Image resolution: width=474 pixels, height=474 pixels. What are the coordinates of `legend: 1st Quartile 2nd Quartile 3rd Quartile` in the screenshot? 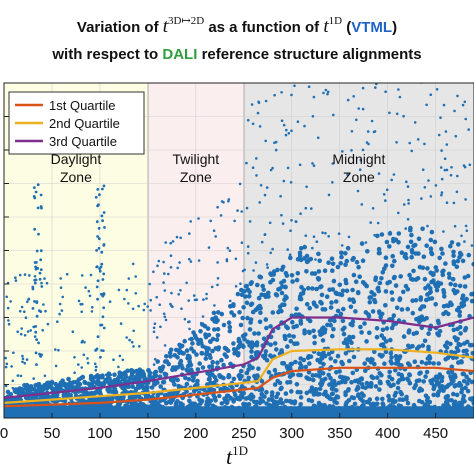 It's located at (76, 123).